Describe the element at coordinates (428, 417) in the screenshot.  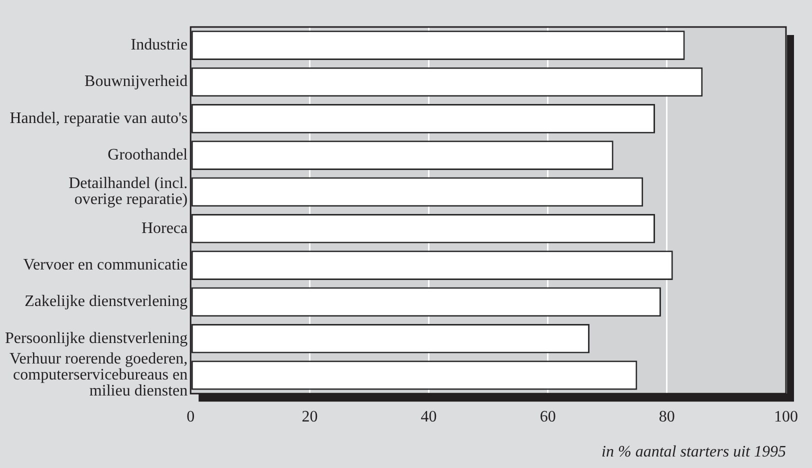
I see `x-tick-label: 40` at that location.